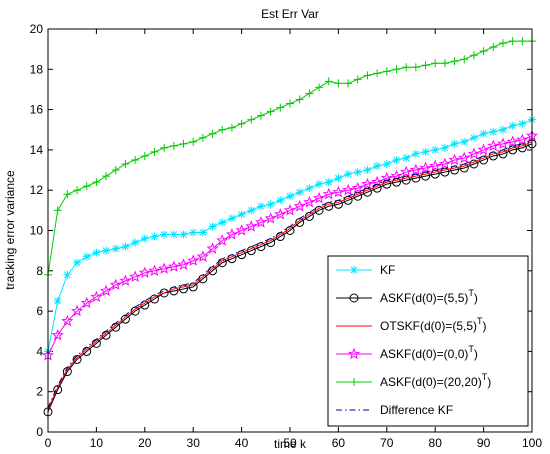  I want to click on y-tick-label: 14, so click(37, 150).